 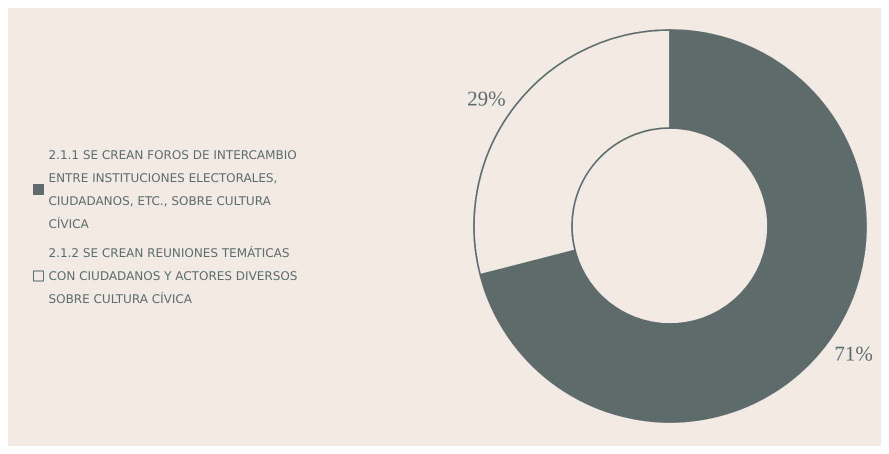 I want to click on legend-label: 2.1.2 SE CREAN REUNIONES TEMÁTICAS CON CIUDADANOS Y ACTORES DIVERSOS SOBRE CULTURA CÍVICA, so click(x=175, y=275).